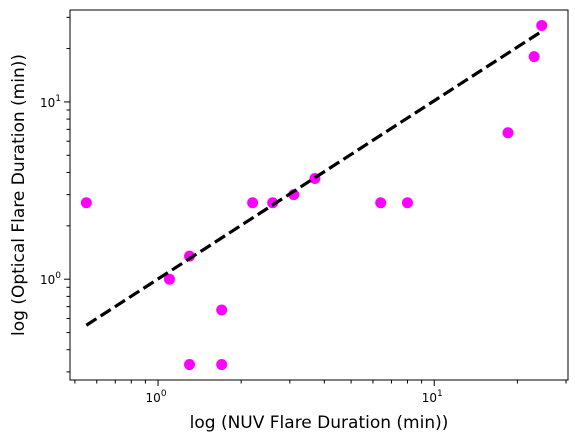 The height and width of the screenshot is (442, 575). Describe the element at coordinates (156, 397) in the screenshot. I see `x-tick-label: 10⁰` at that location.